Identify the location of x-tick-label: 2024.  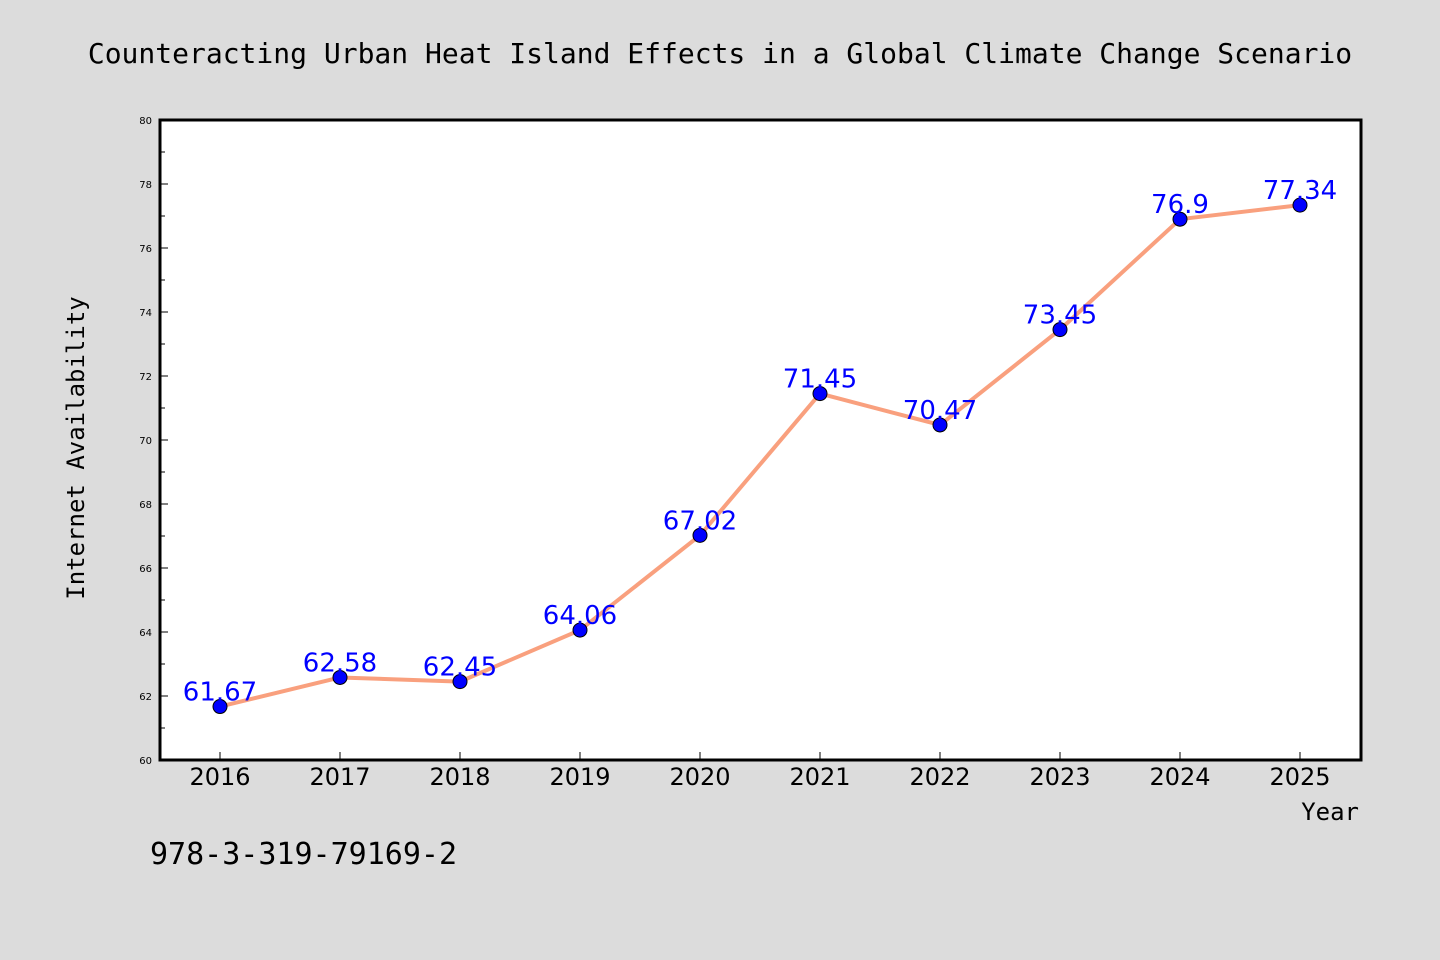
(1179, 777).